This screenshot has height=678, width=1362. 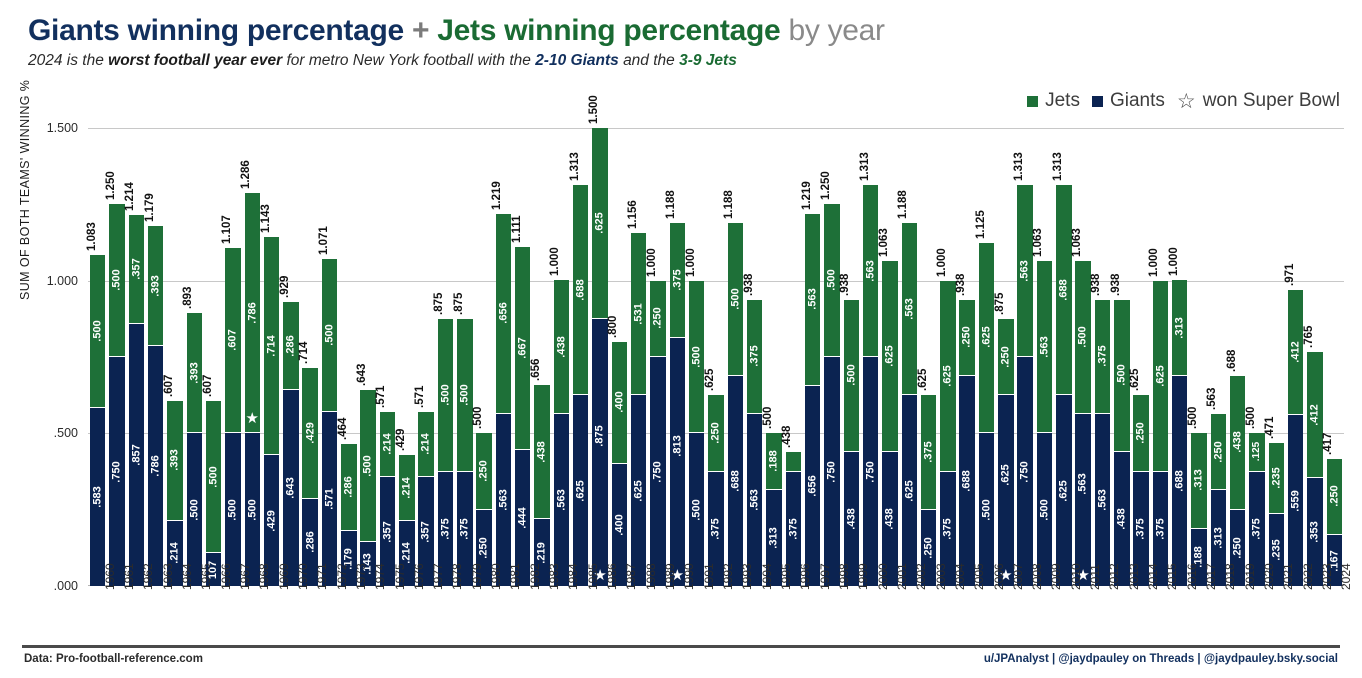 I want to click on bar-group: .938 .250 .688, so click(x=965, y=429).